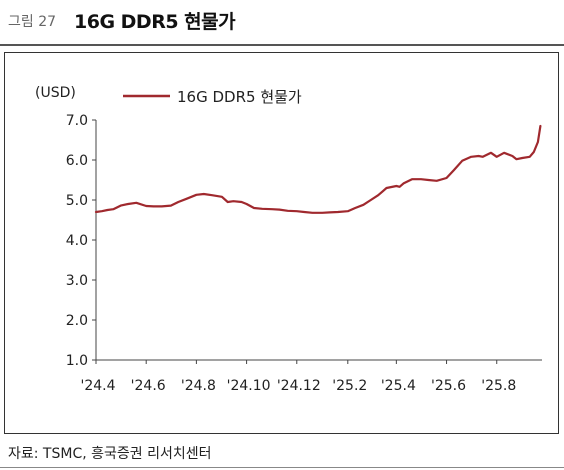 The width and height of the screenshot is (564, 470). What do you see at coordinates (77, 121) in the screenshot?
I see `y-tick-label: 7.0` at bounding box center [77, 121].